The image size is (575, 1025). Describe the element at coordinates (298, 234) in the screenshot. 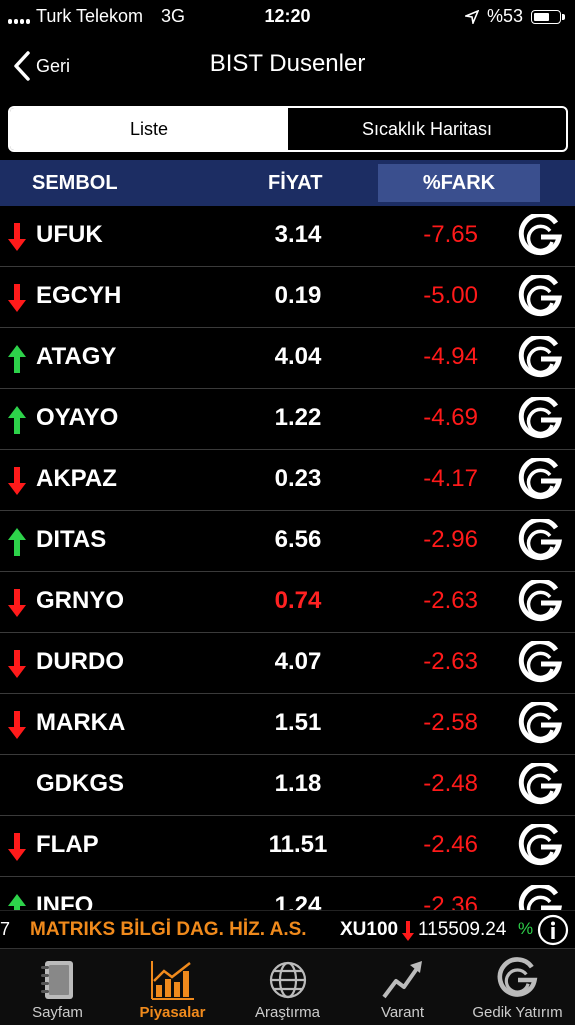

I see `row-price: 3.14` at that location.